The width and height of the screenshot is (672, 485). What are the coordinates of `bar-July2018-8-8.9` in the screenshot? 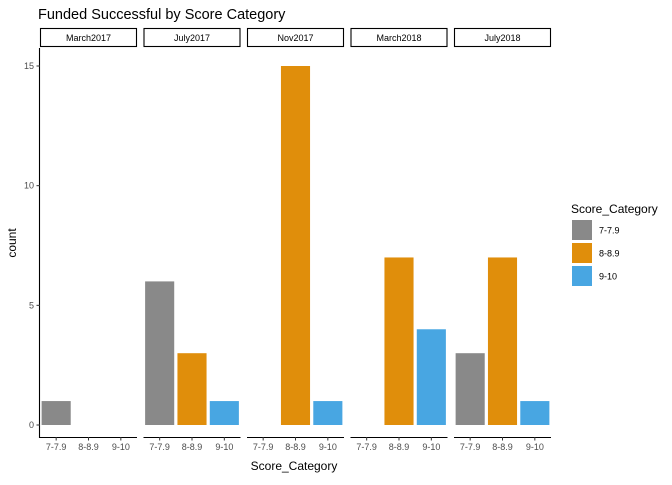 It's located at (502, 341).